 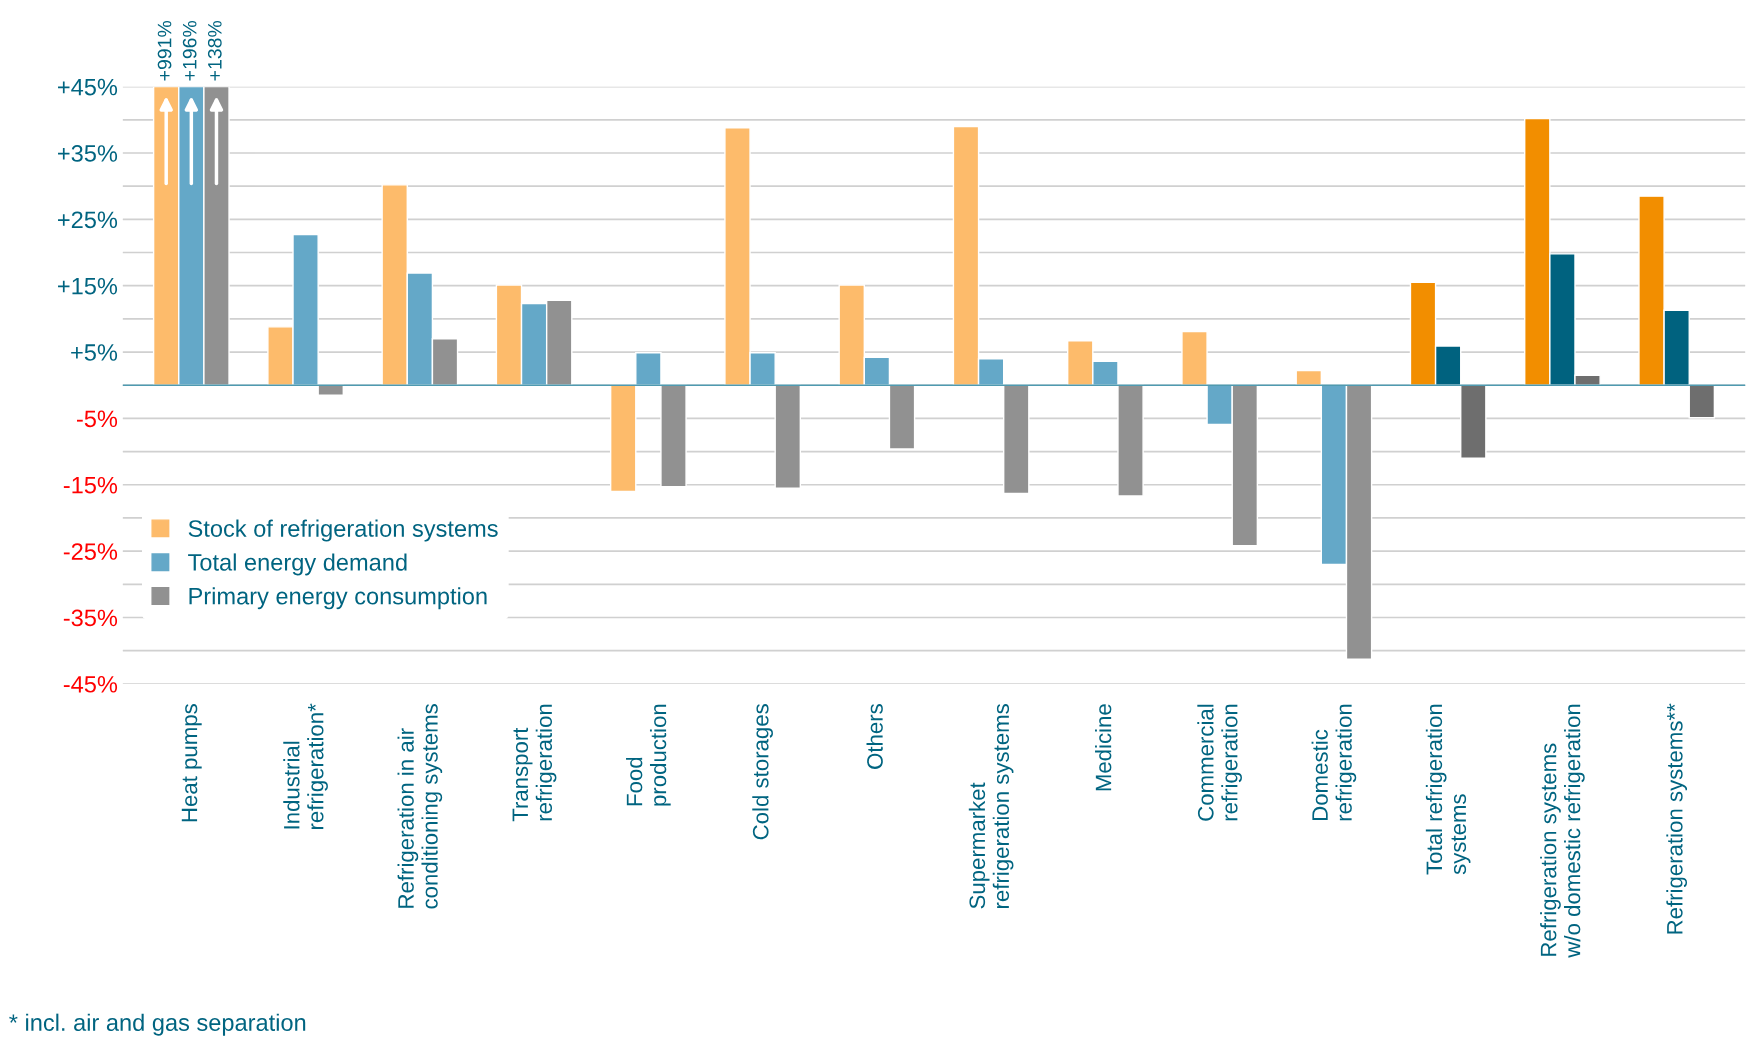 What do you see at coordinates (1219, 762) in the screenshot?
I see `x-tick-label: Commercial refrigeration` at bounding box center [1219, 762].